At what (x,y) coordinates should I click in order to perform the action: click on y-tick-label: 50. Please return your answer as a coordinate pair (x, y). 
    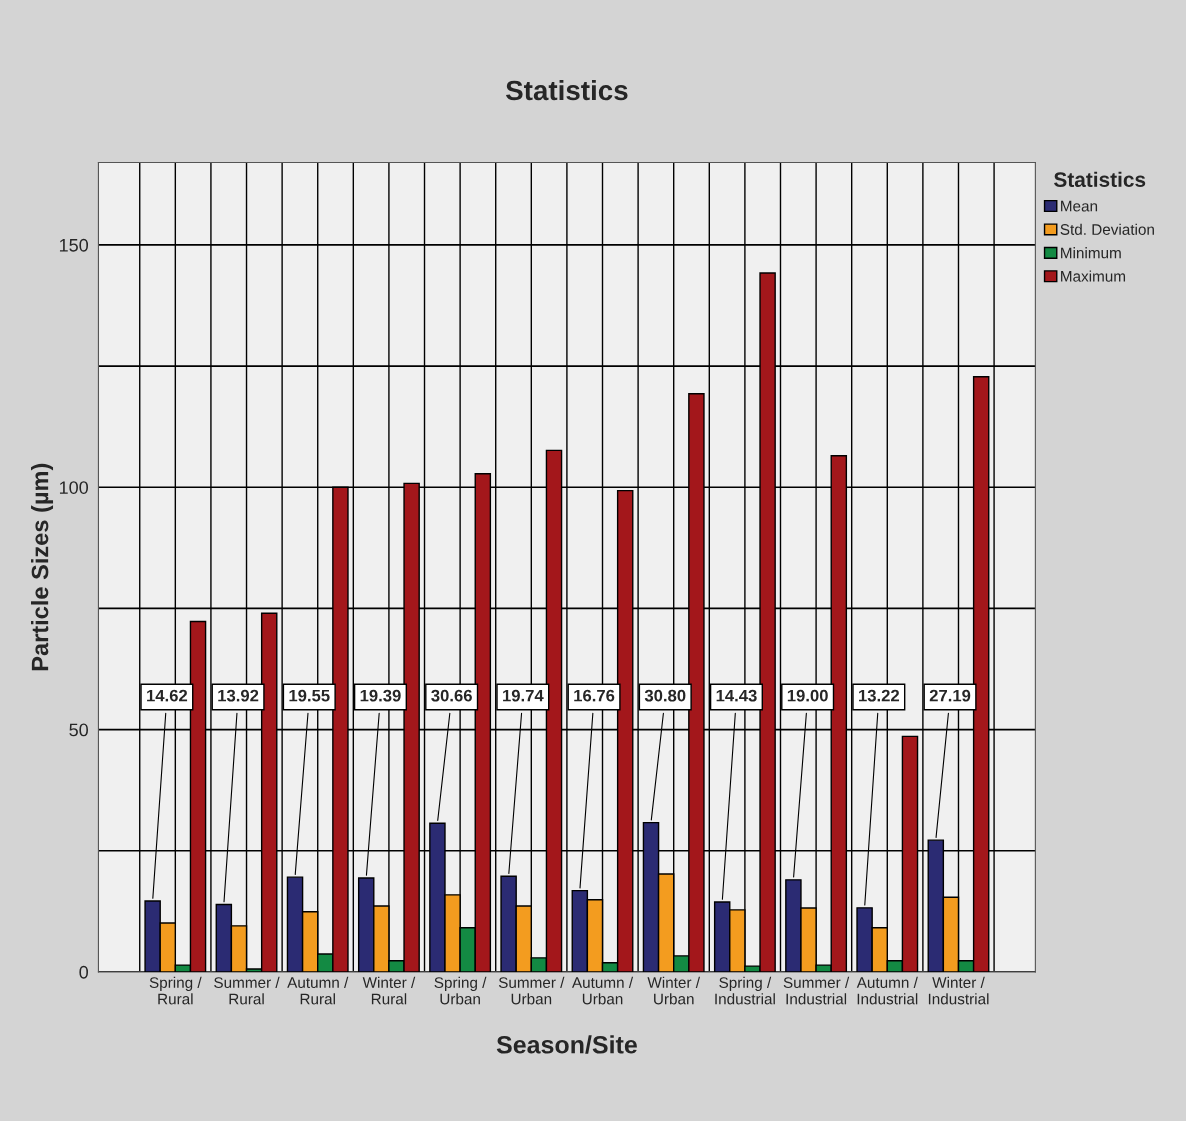
    Looking at the image, I should click on (79, 730).